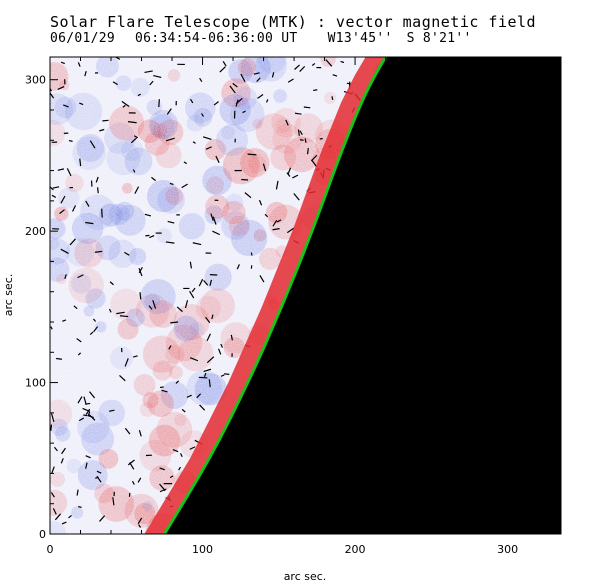 The height and width of the screenshot is (585, 612). What do you see at coordinates (360, 38) in the screenshot?
I see `observation-position-ew: W13'45''` at bounding box center [360, 38].